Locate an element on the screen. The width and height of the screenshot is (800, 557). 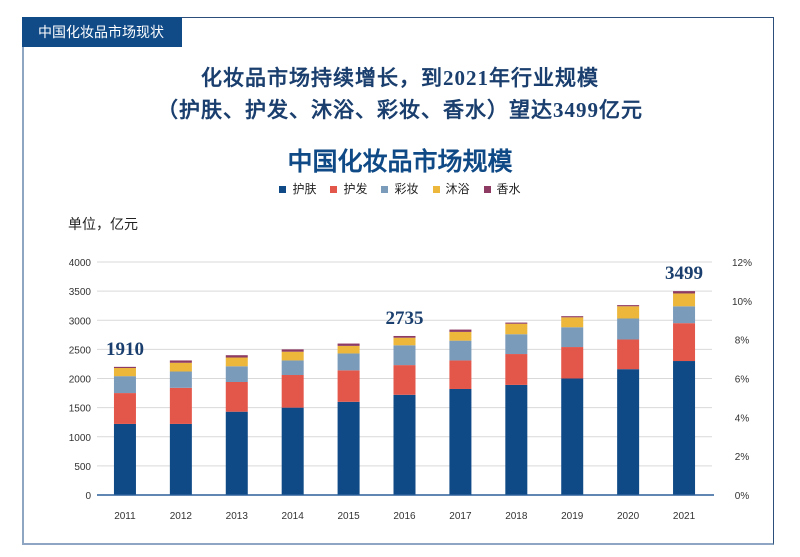
legend-item: 香水 is located at coordinates (502, 188).